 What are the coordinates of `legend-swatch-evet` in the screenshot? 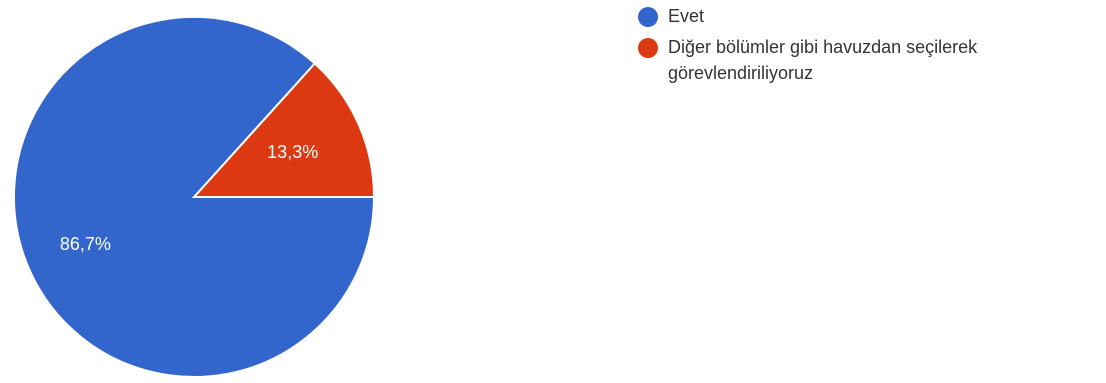 It's located at (648, 17).